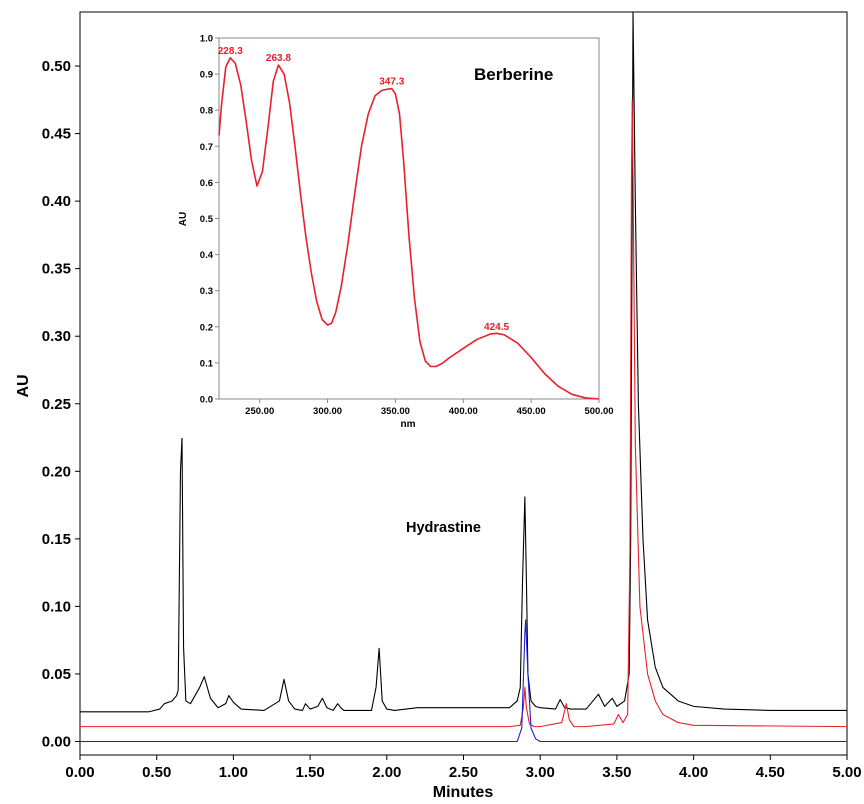 The image size is (864, 804). What do you see at coordinates (156, 772) in the screenshot?
I see `main-x-tick-label: 0.50` at bounding box center [156, 772].